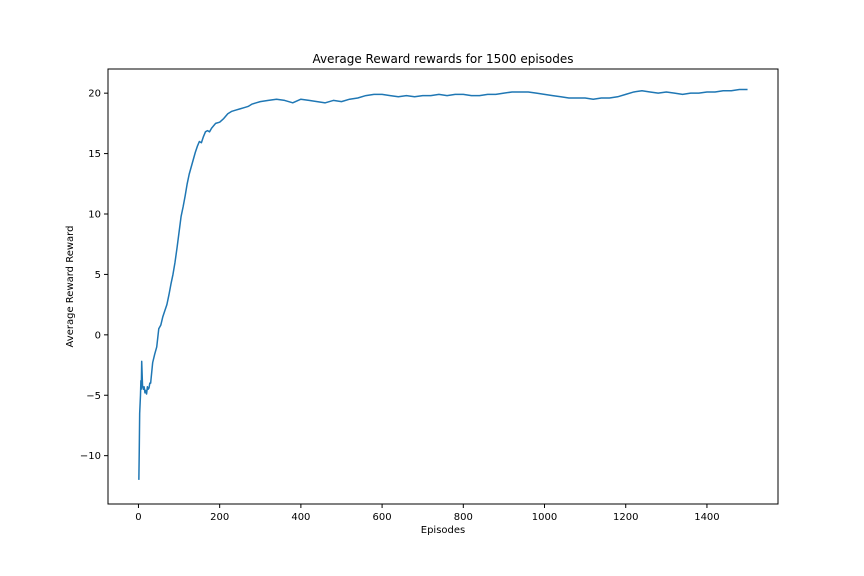 This screenshot has height=576, width=864. What do you see at coordinates (94, 275) in the screenshot?
I see `y-axis: −10 −5 0 5 10 15 20` at bounding box center [94, 275].